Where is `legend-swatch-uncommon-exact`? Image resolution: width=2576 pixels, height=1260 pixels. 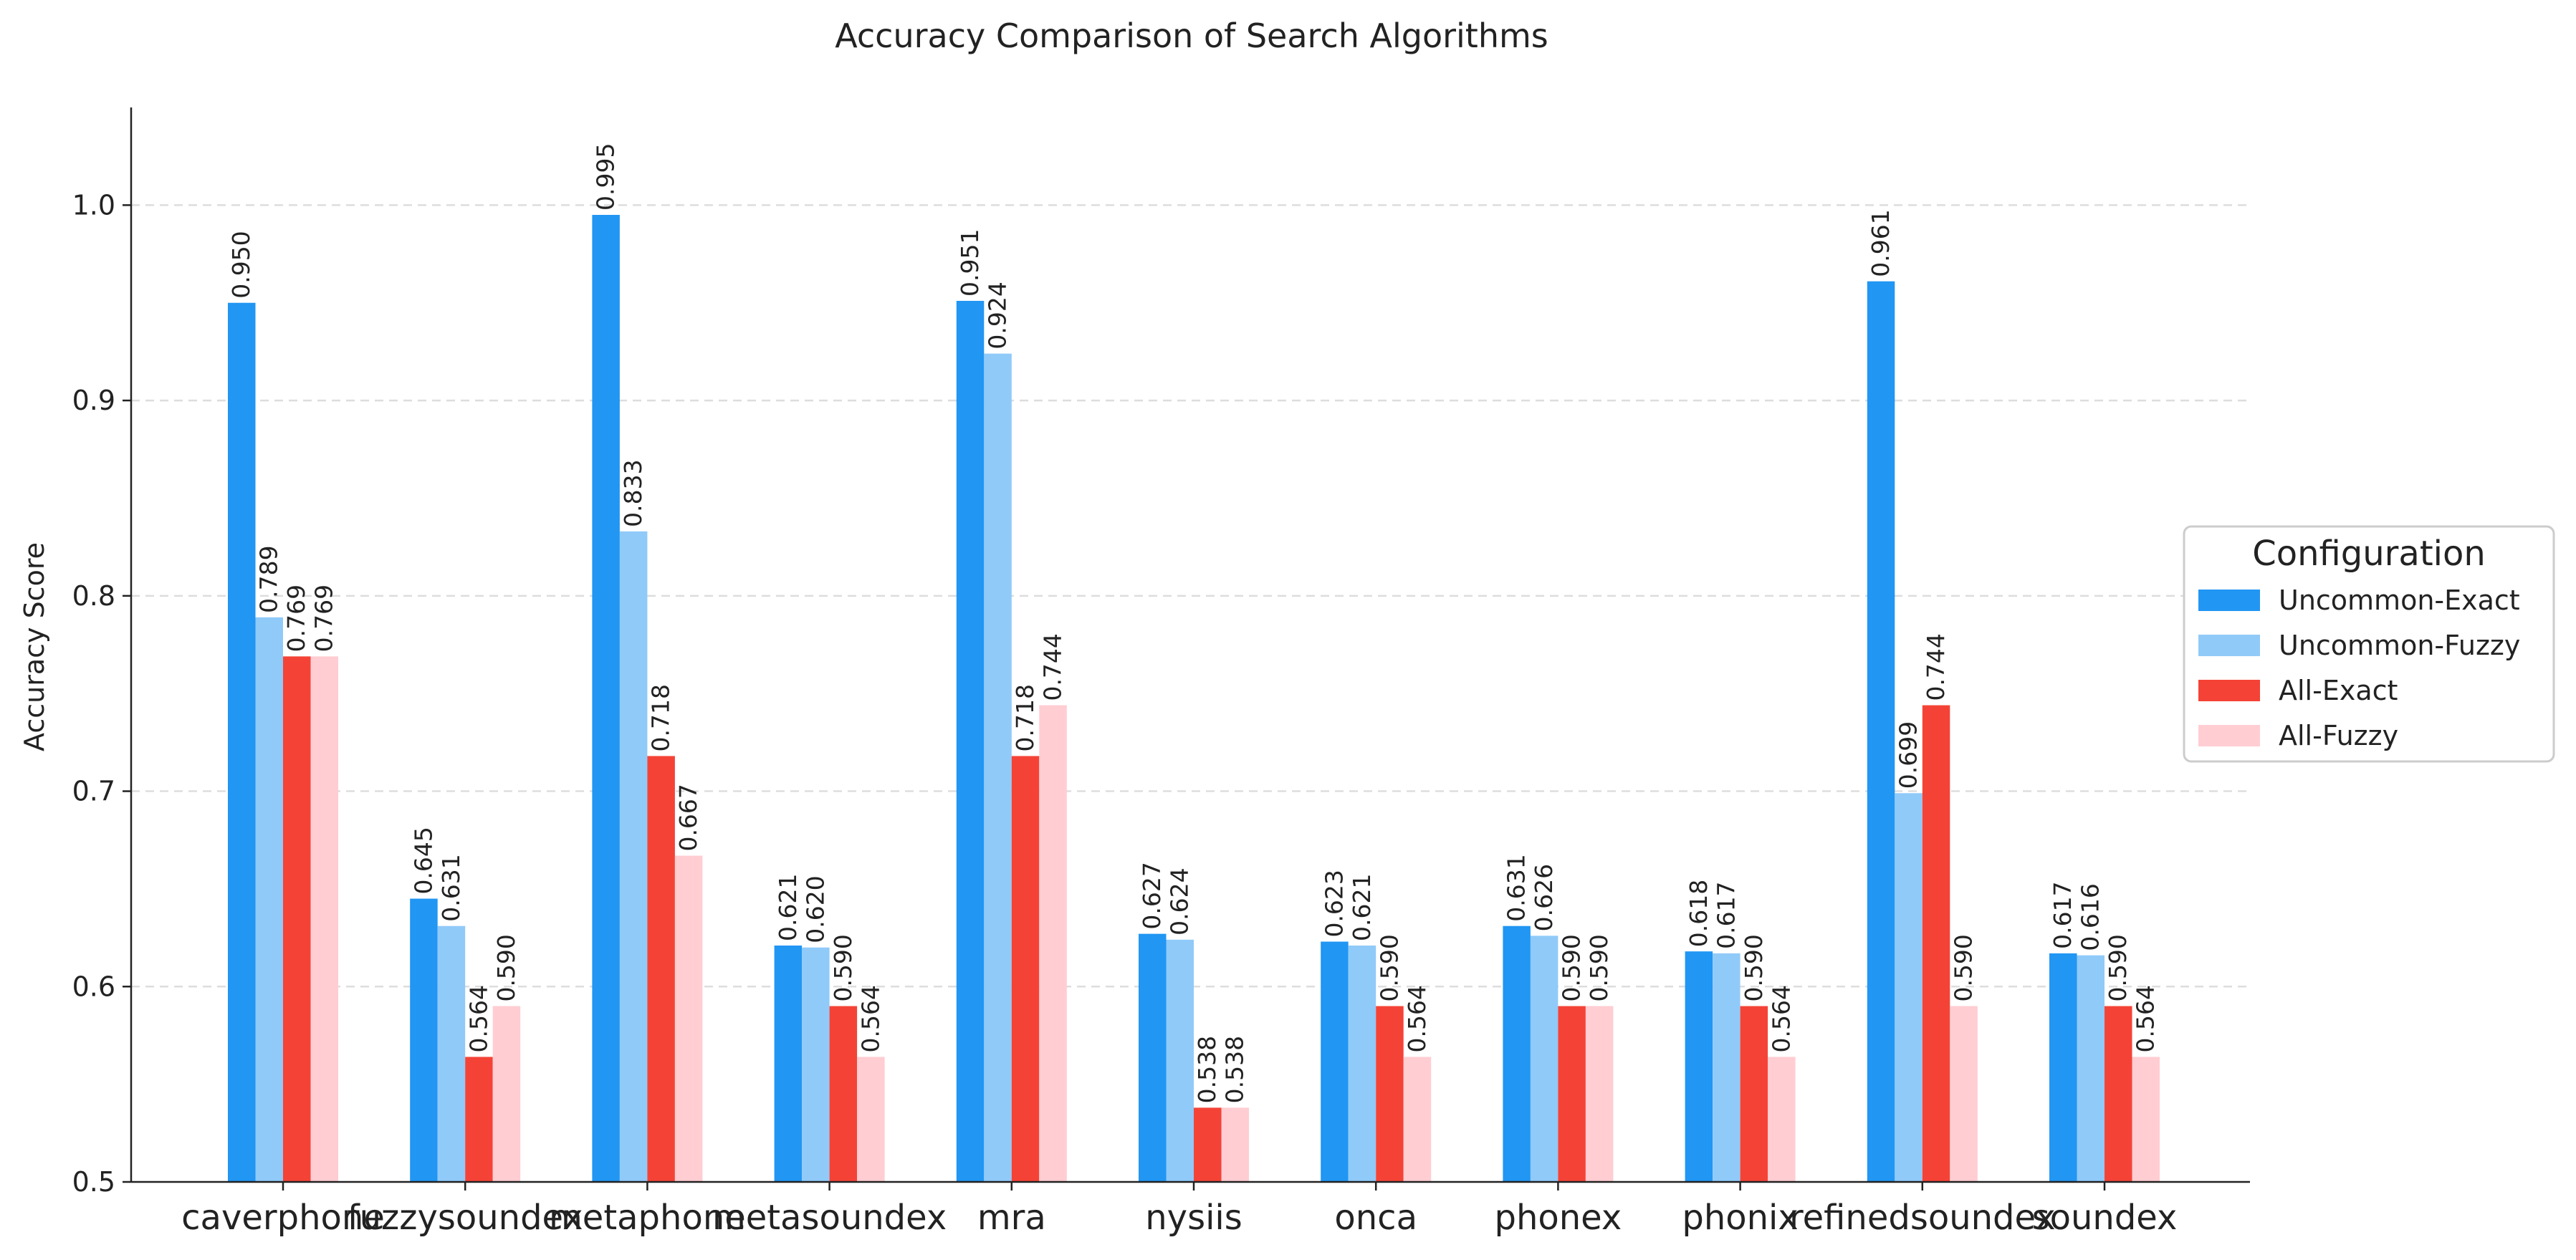
legend-swatch-uncommon-exact is located at coordinates (2229, 600).